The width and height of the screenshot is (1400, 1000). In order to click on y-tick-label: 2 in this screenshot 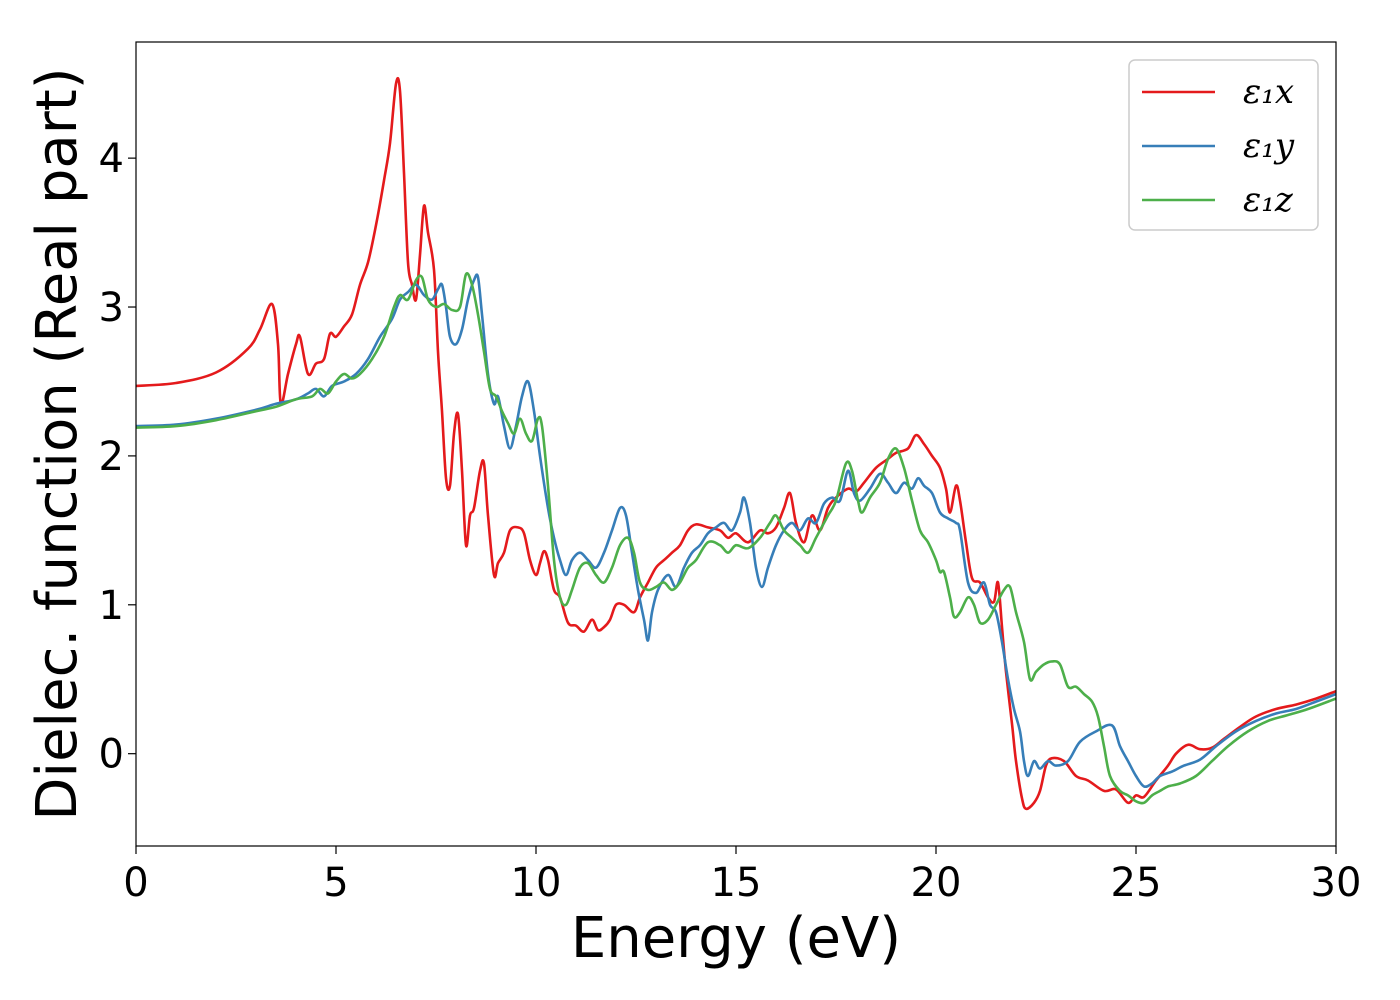, I will do `click(111, 457)`.